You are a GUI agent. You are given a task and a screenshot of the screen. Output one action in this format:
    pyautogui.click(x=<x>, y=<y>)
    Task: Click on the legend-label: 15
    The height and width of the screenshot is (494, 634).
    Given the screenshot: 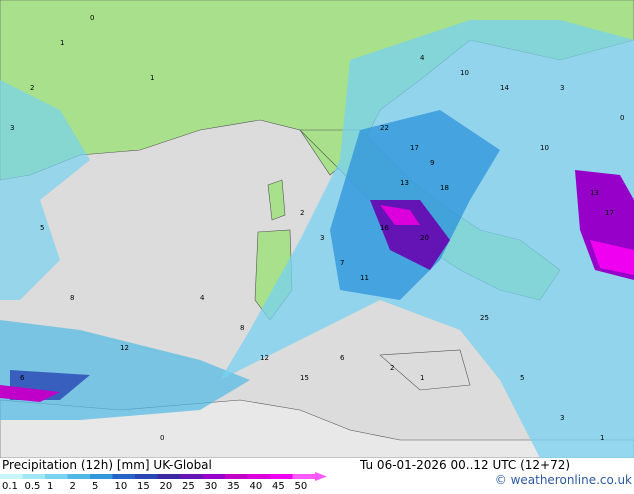 What is the action you would take?
    pyautogui.click(x=143, y=485)
    